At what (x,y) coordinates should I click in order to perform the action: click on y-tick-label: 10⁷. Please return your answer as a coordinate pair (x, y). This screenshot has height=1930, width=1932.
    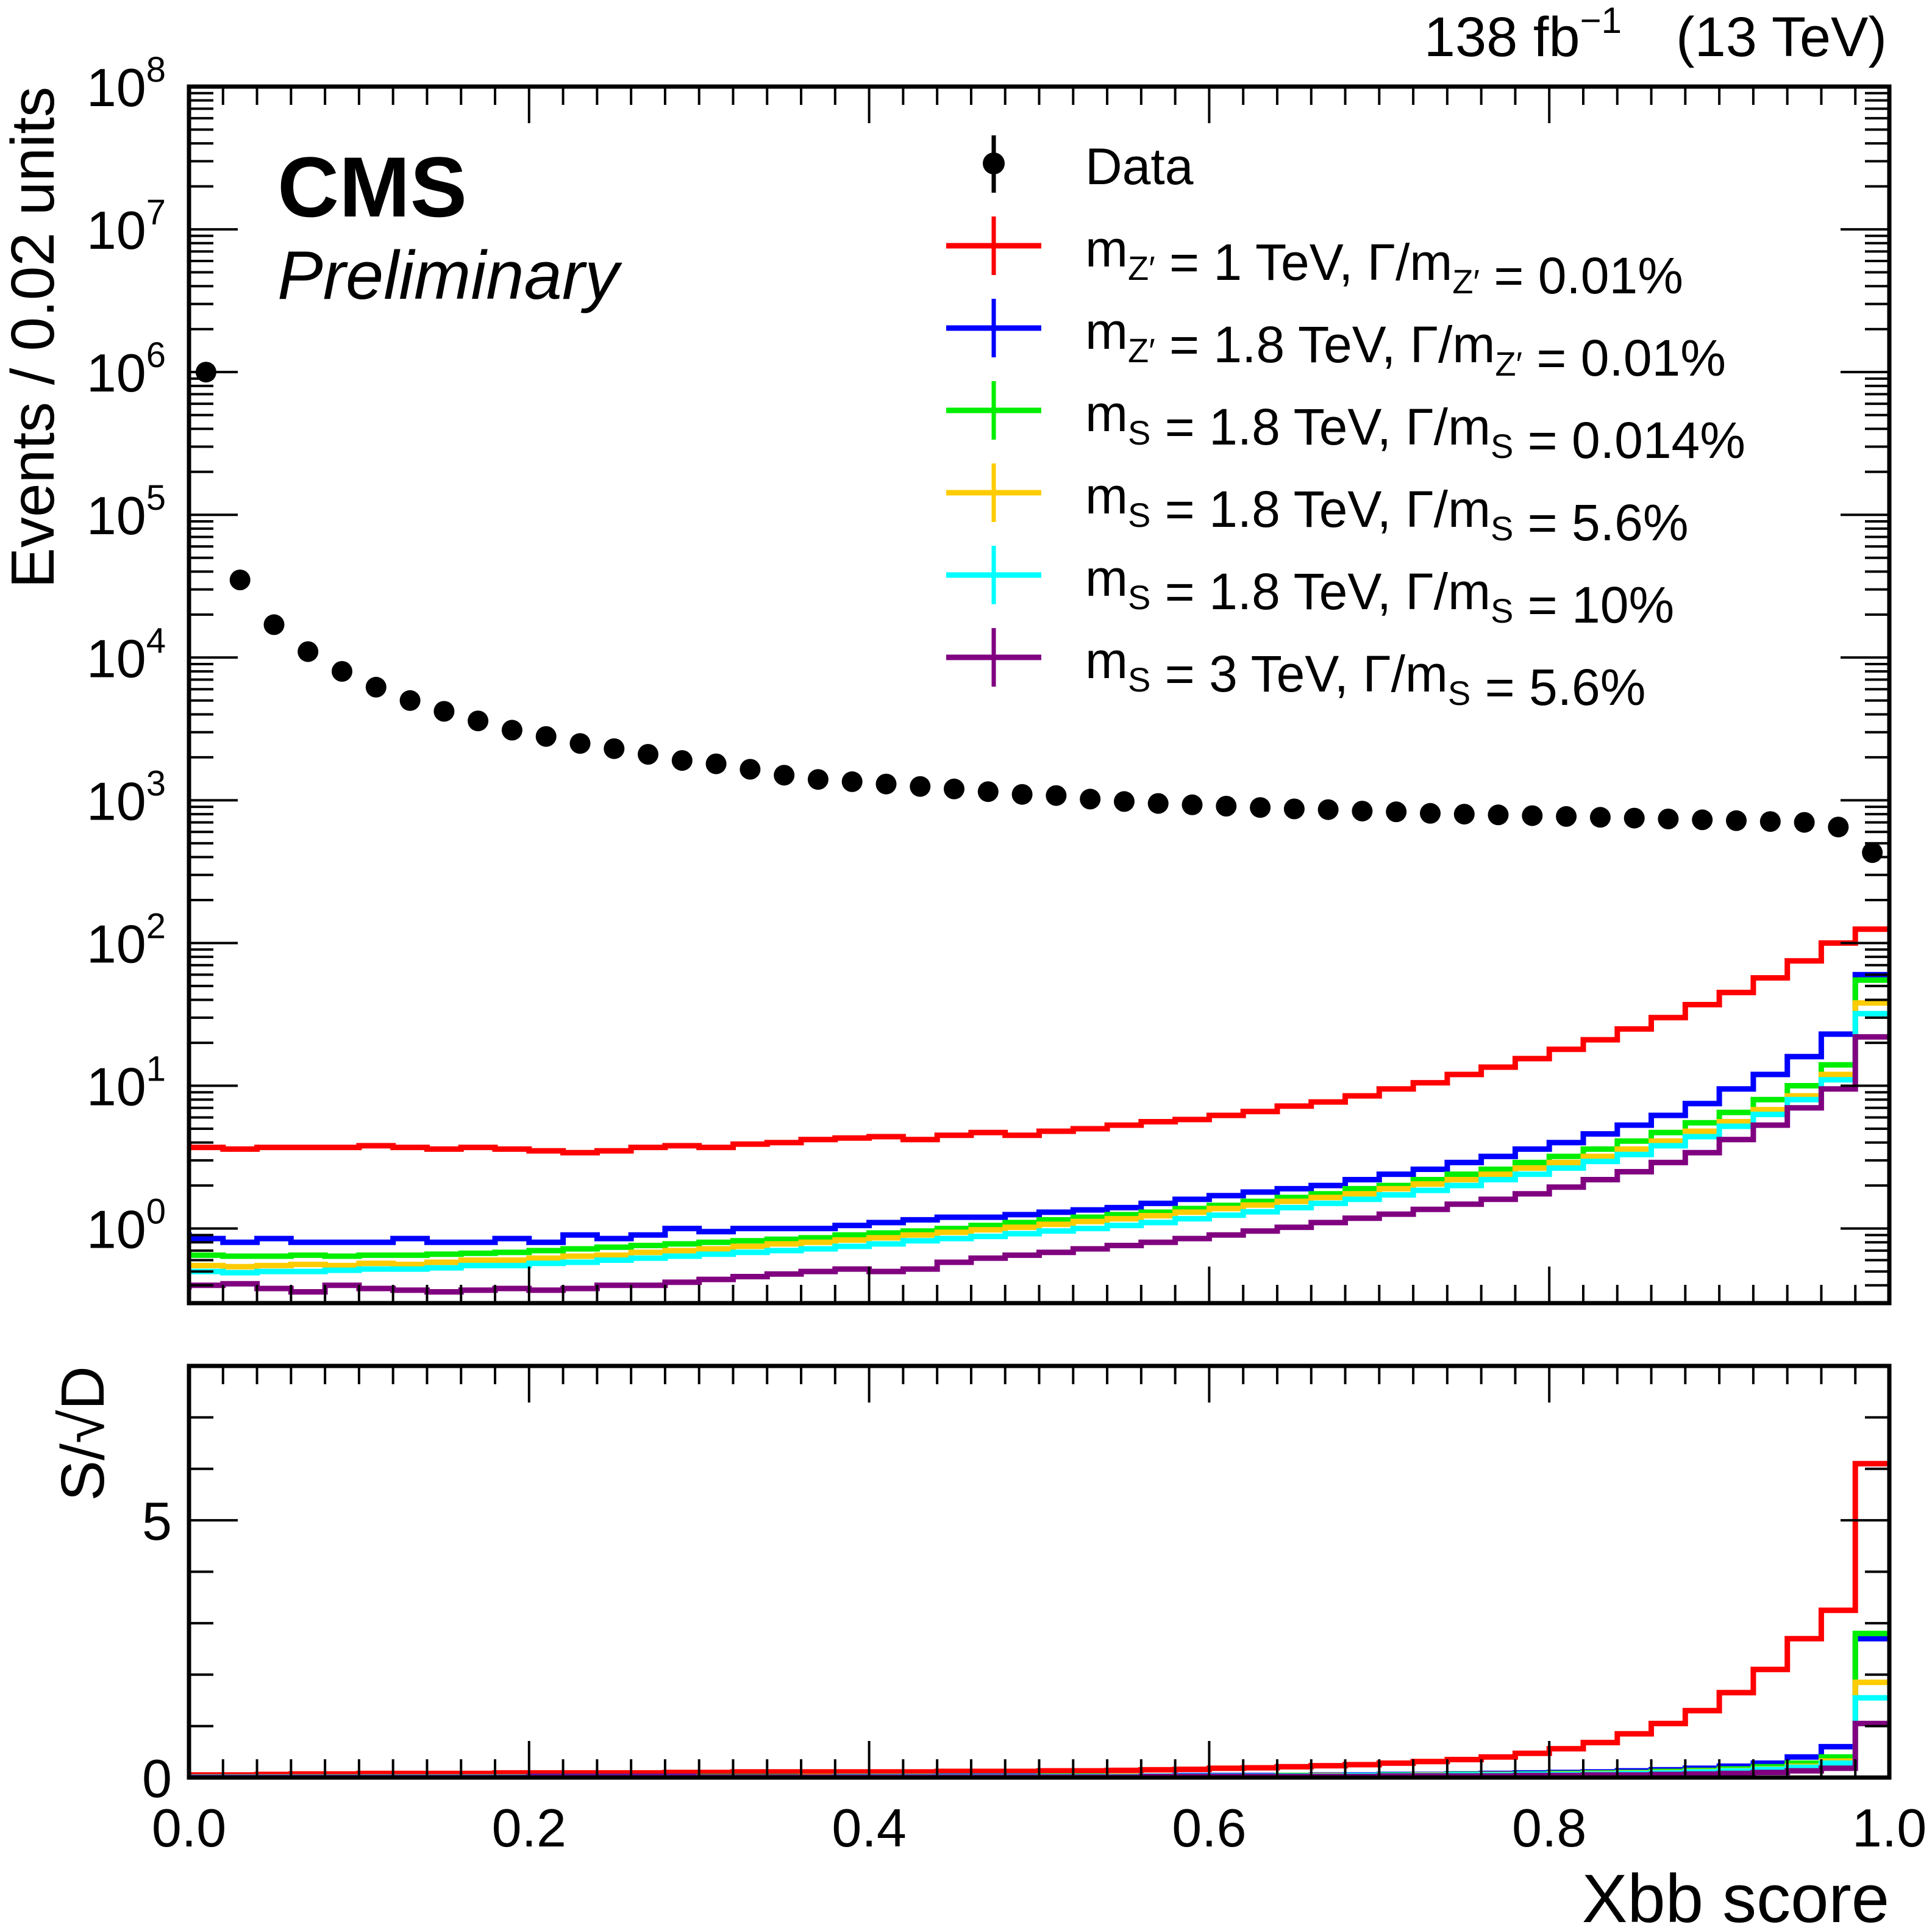
    Looking at the image, I should click on (126, 226).